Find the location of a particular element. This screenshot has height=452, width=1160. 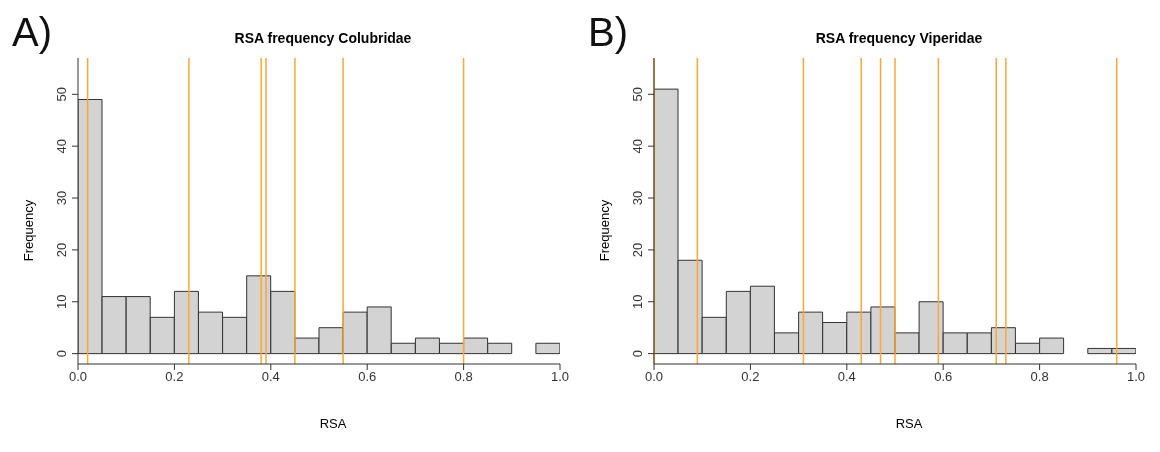

chart-title: RSA frequency Colubridae is located at coordinates (323, 38).